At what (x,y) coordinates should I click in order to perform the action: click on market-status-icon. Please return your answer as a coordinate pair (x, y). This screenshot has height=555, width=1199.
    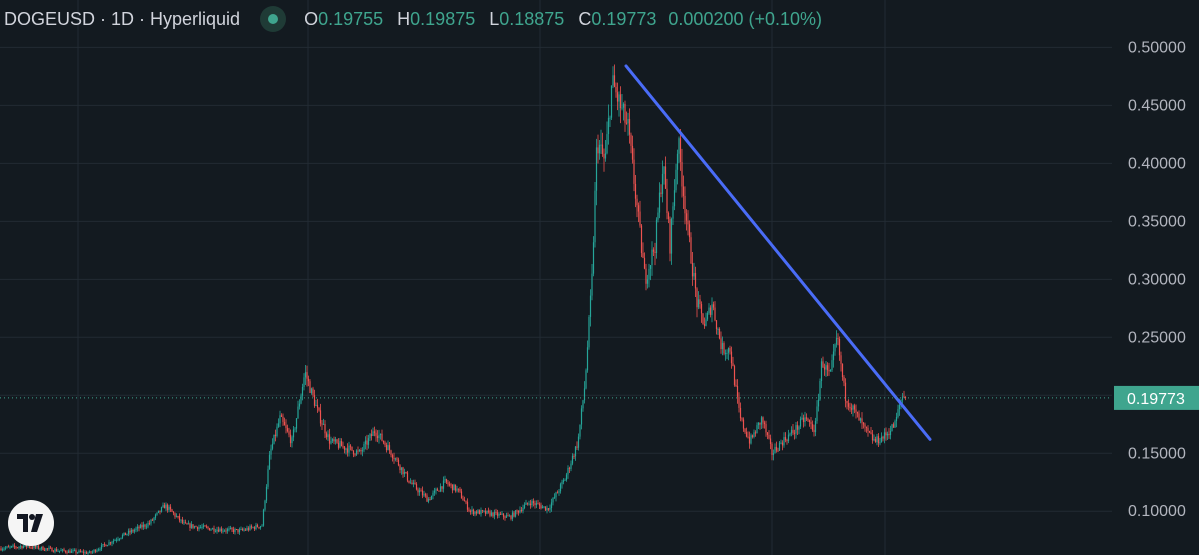
    Looking at the image, I should click on (273, 19).